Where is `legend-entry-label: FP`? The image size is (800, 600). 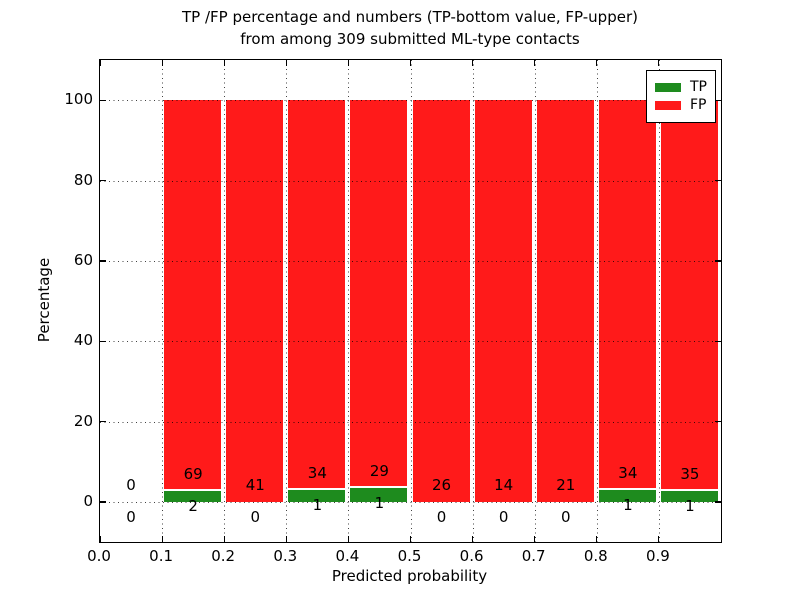
legend-entry-label: FP is located at coordinates (698, 105).